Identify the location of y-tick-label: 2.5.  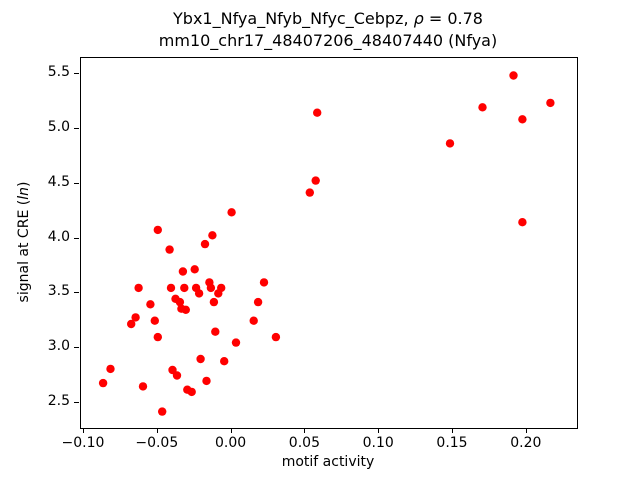
(58, 400).